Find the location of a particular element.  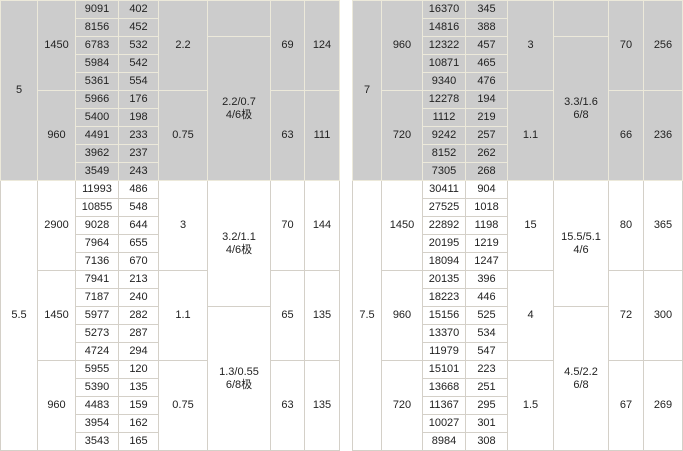

value-cell-b: 135 is located at coordinates (138, 387).